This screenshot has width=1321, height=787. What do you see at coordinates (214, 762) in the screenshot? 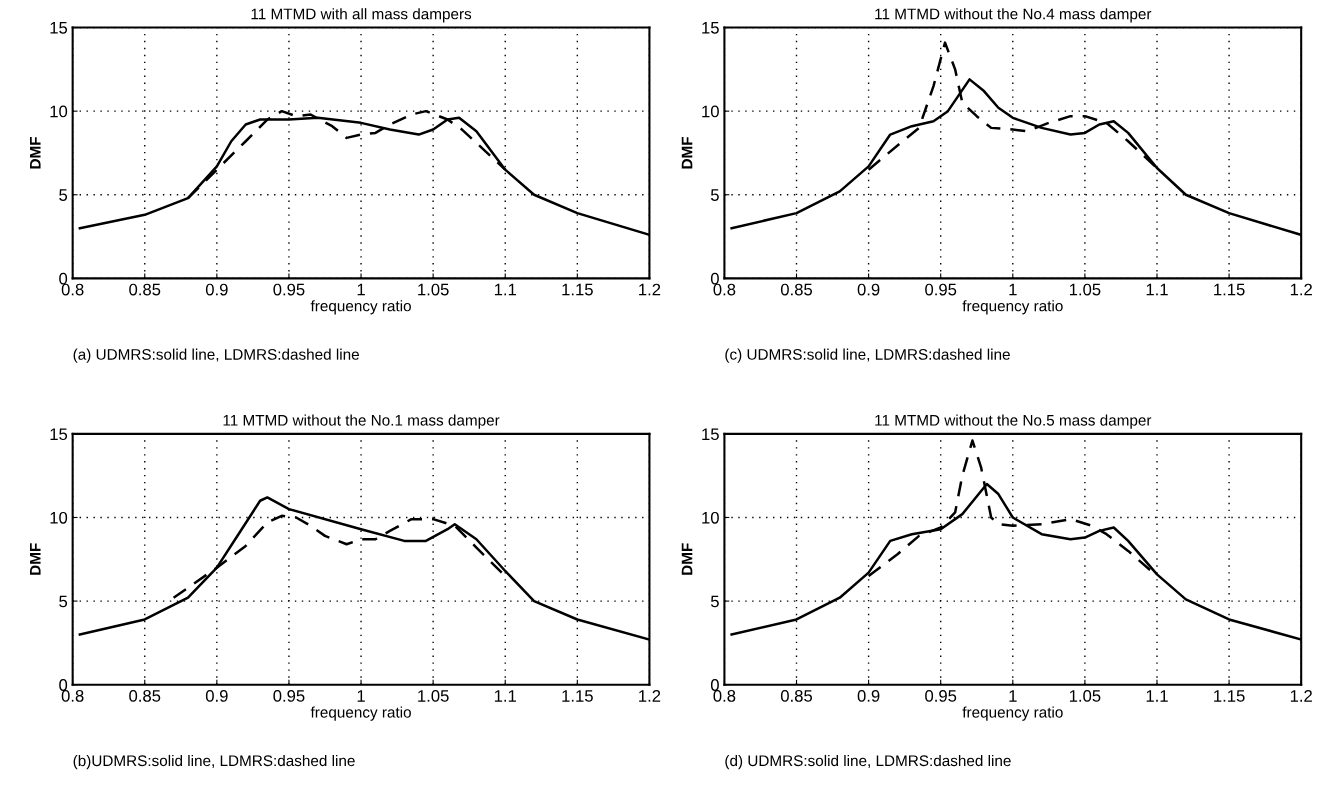
I see `text: (b)UDMRS:solid line, LDMRS:dashed line` at bounding box center [214, 762].